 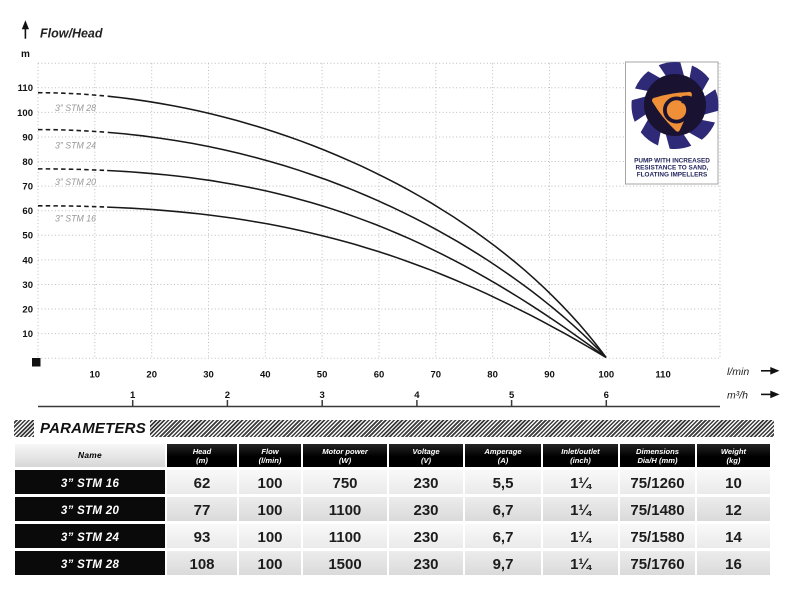 I want to click on svg-text: 3, so click(x=322, y=395).